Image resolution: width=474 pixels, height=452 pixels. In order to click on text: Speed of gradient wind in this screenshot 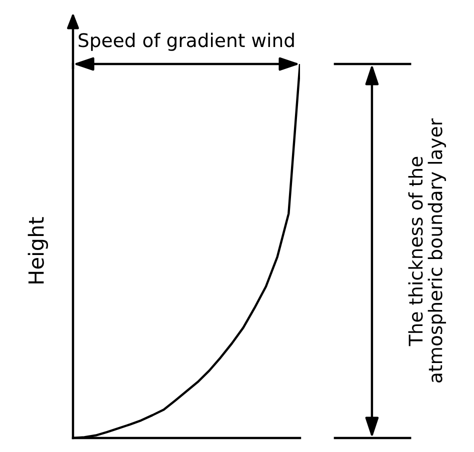, I will do `click(186, 41)`.